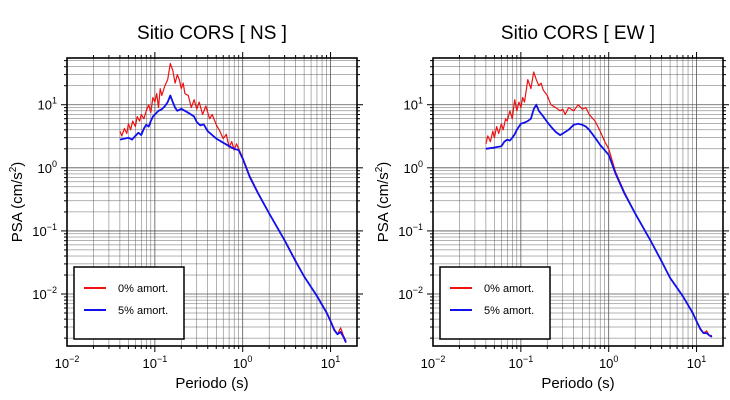 Image resolution: width=730 pixels, height=400 pixels. What do you see at coordinates (578, 33) in the screenshot?
I see `chart-title: Sitio CORS [ EW ]` at bounding box center [578, 33].